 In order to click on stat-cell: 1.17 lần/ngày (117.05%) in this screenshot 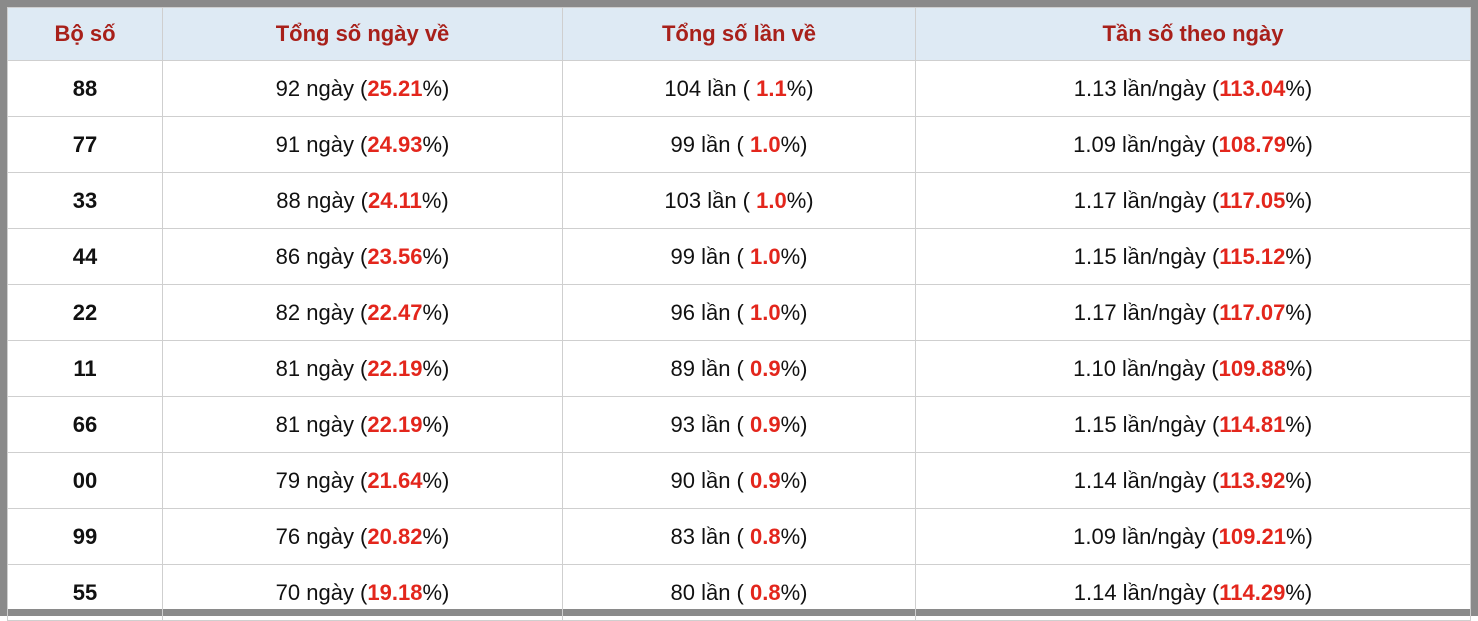, I will do `click(1193, 200)`.